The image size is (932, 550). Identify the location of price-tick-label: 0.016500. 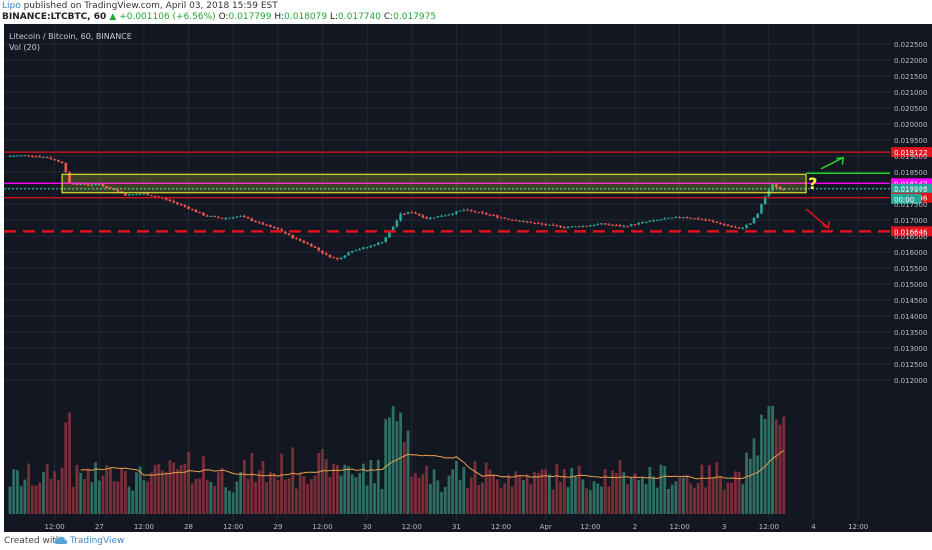
(910, 237).